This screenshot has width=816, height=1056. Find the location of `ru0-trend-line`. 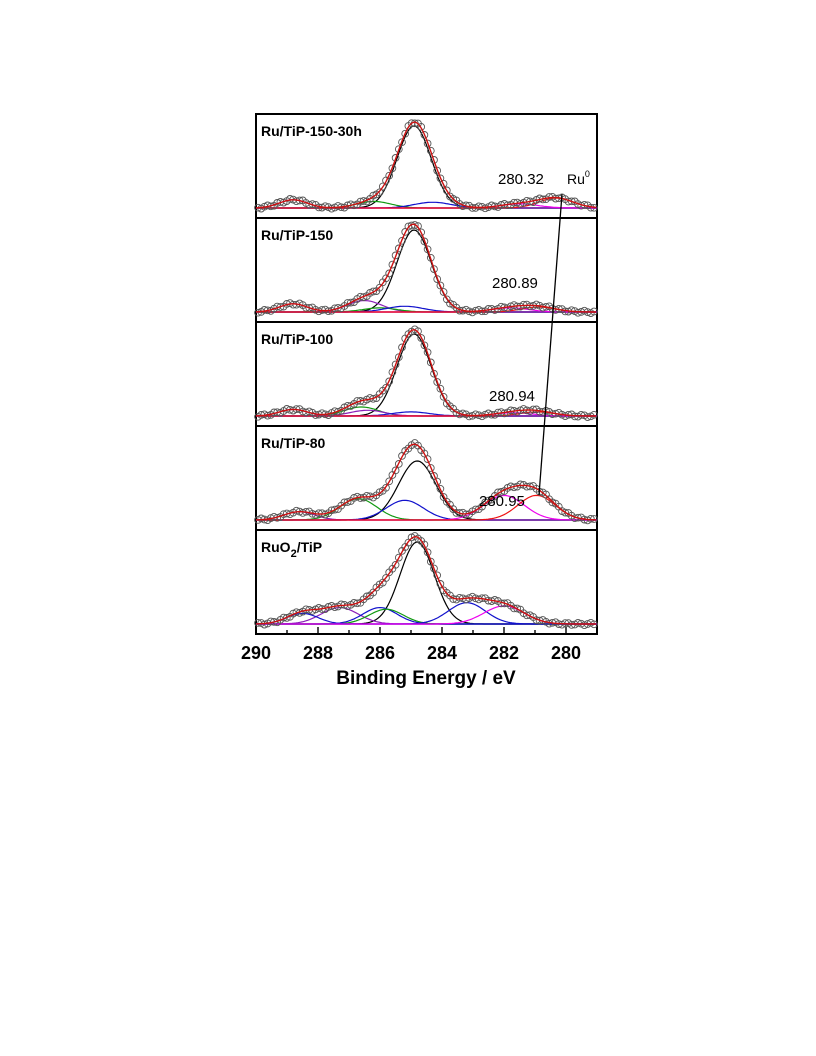

ru0-trend-line is located at coordinates (550, 344).